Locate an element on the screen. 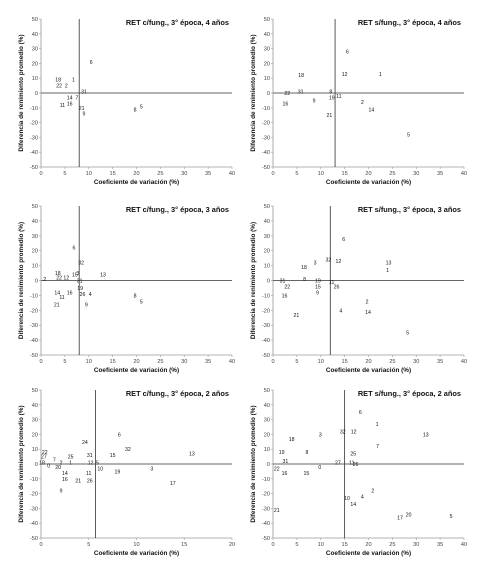  chart-title: RET c/fung., 3° época, 2 años is located at coordinates (177, 393).